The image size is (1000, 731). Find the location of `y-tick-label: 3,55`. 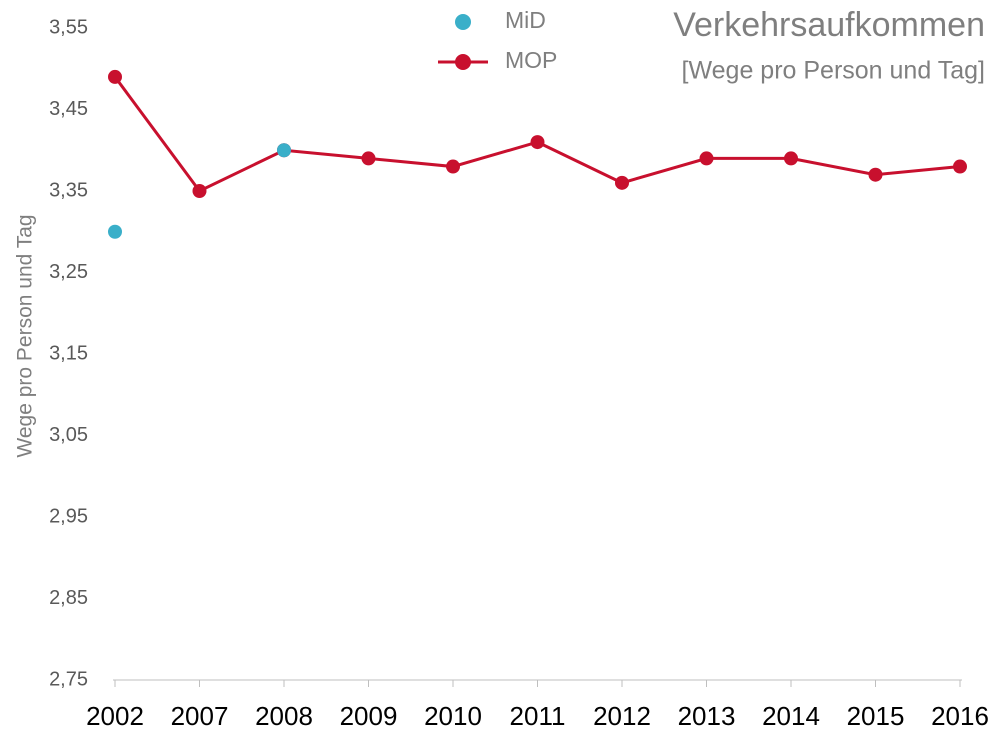

y-tick-label: 3,55 is located at coordinates (68, 27).